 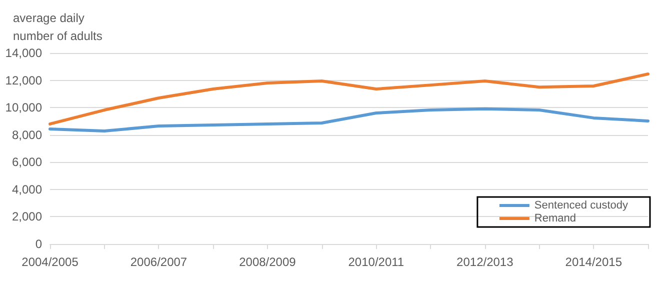 I want to click on x-tick-label: 2014/2015, so click(x=593, y=262).